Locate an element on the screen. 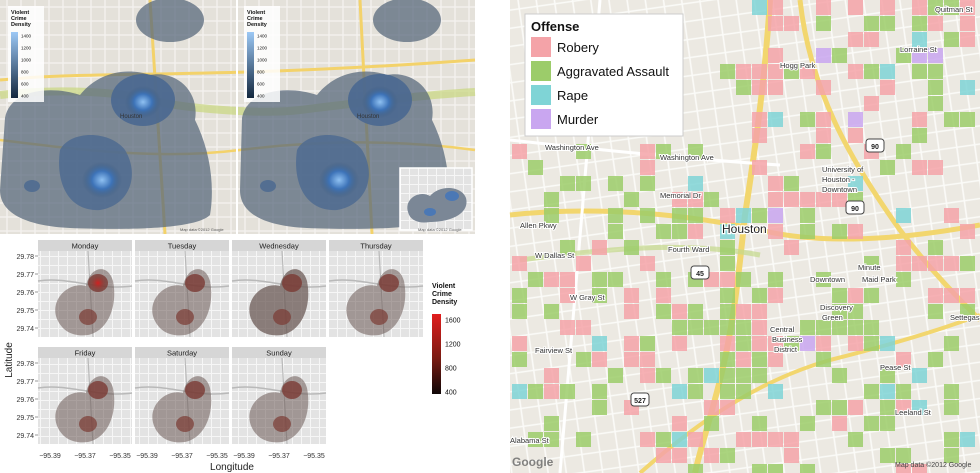 This screenshot has width=980, height=473. facet-strip-label: Friday is located at coordinates (85, 353).